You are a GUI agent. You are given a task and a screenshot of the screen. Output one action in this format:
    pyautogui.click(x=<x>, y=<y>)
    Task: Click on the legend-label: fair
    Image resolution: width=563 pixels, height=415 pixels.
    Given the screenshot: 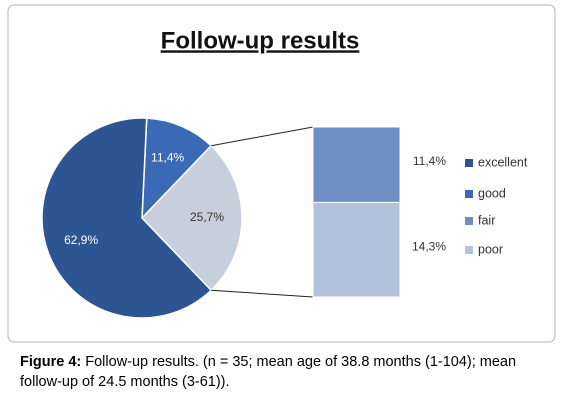 What is the action you would take?
    pyautogui.click(x=486, y=220)
    